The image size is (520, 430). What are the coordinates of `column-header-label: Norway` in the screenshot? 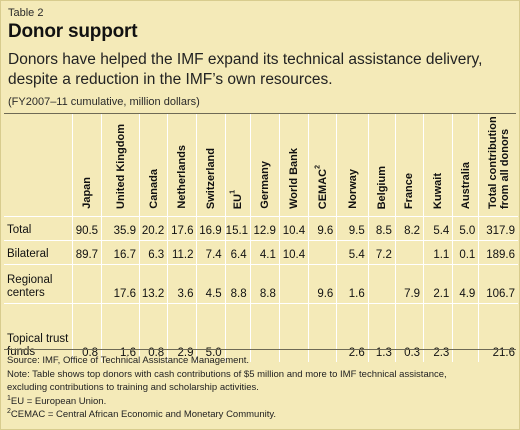 It's located at (352, 189).